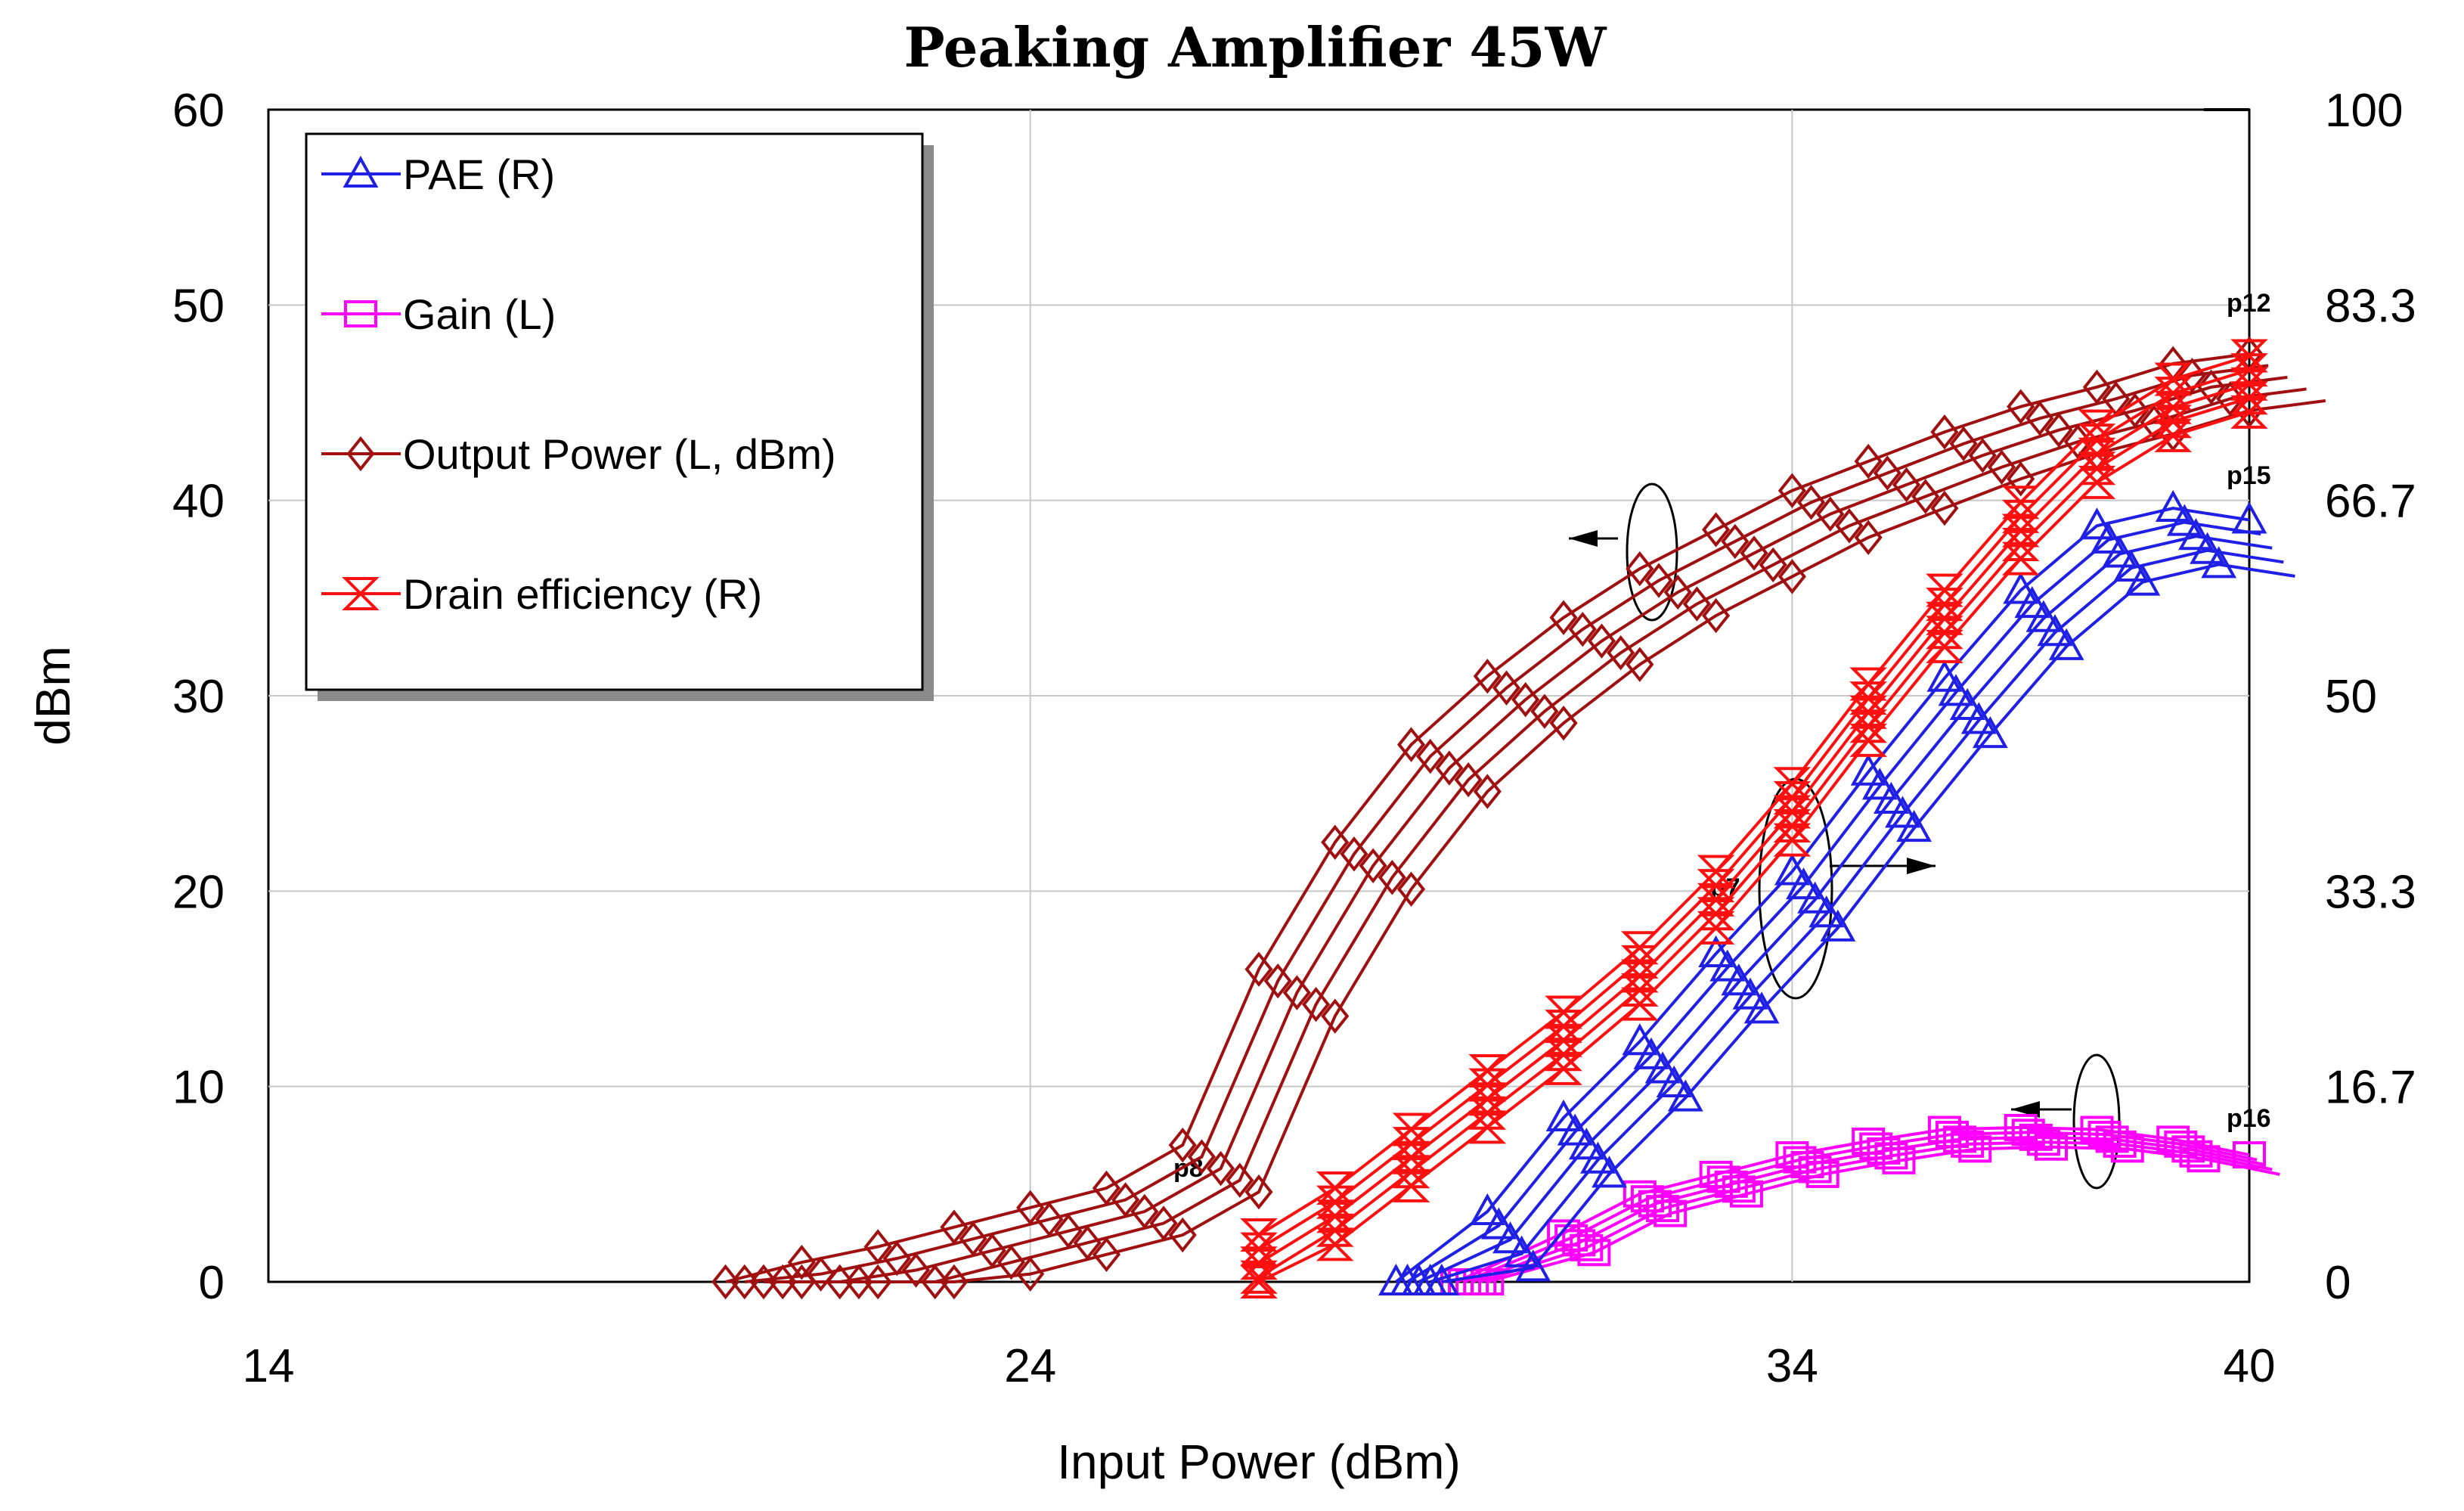  Describe the element at coordinates (212, 1283) in the screenshot. I see `y-tick-left: 0` at that location.